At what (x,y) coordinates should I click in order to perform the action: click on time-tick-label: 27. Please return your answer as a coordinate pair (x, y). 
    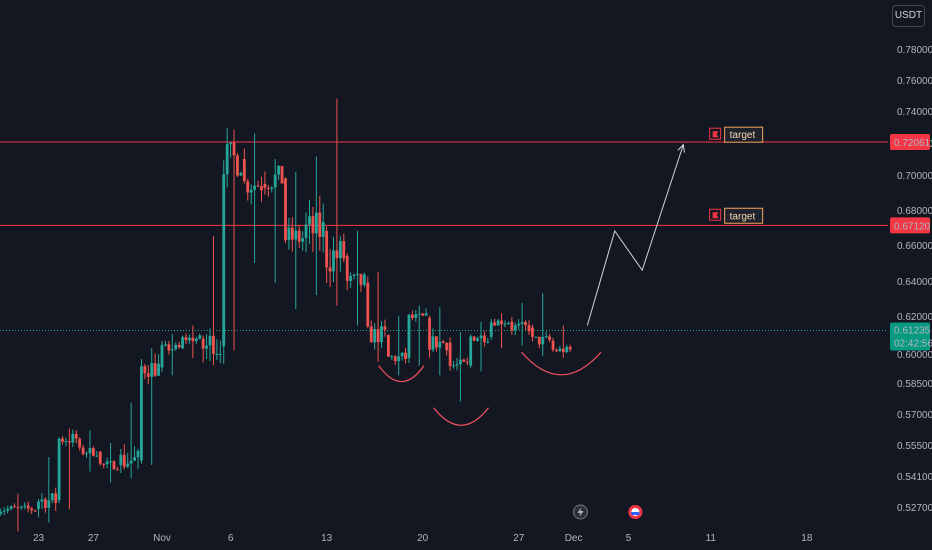
    Looking at the image, I should click on (94, 538).